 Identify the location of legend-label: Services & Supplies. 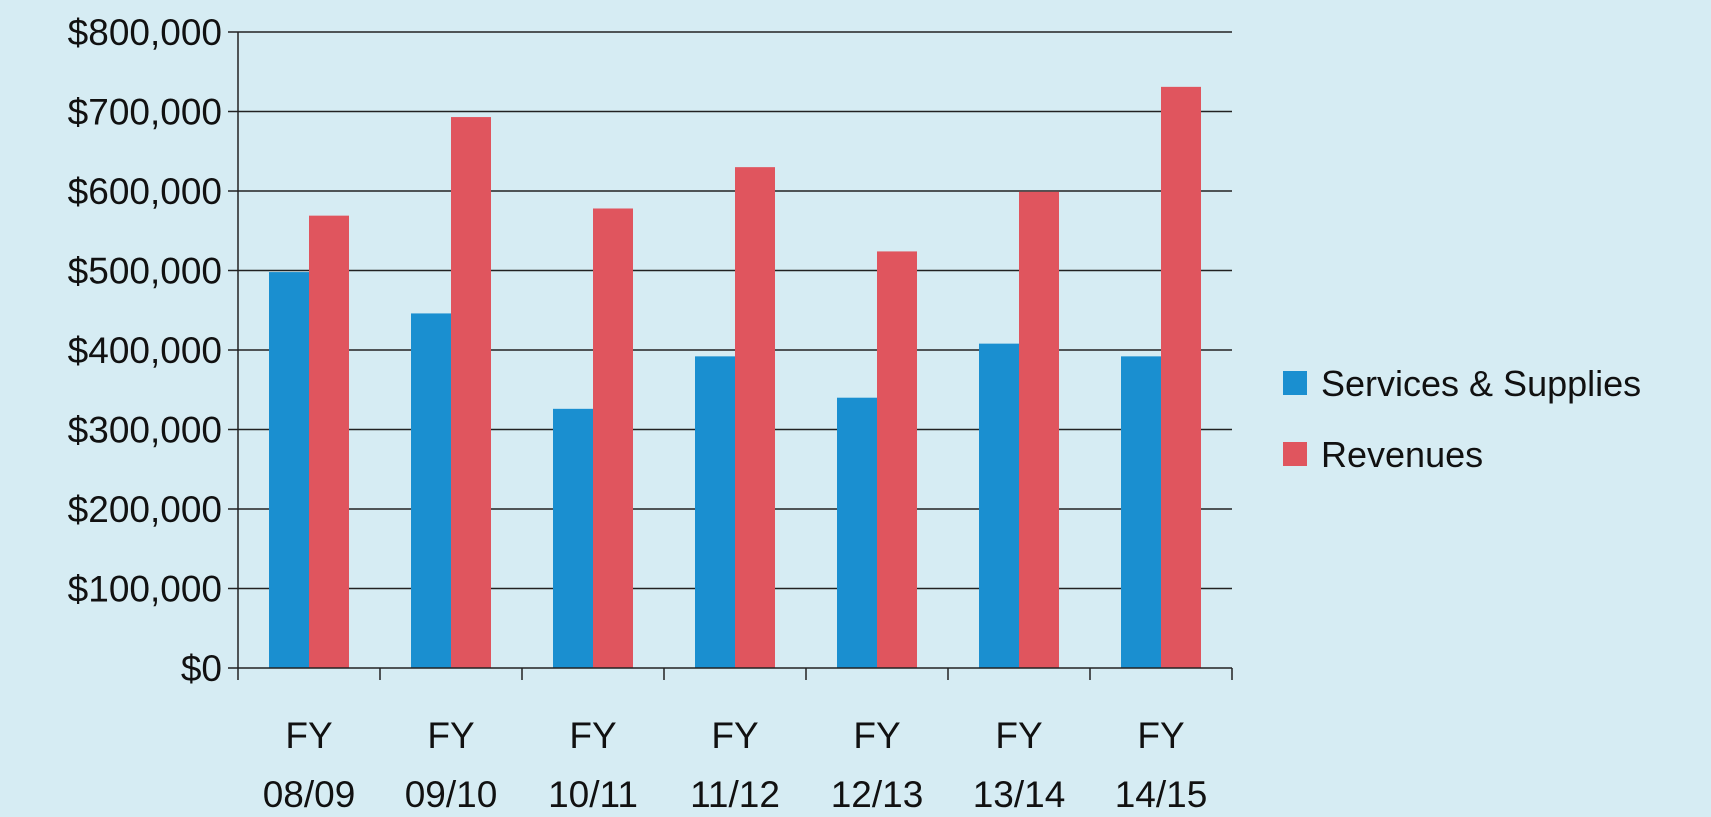
(1481, 383).